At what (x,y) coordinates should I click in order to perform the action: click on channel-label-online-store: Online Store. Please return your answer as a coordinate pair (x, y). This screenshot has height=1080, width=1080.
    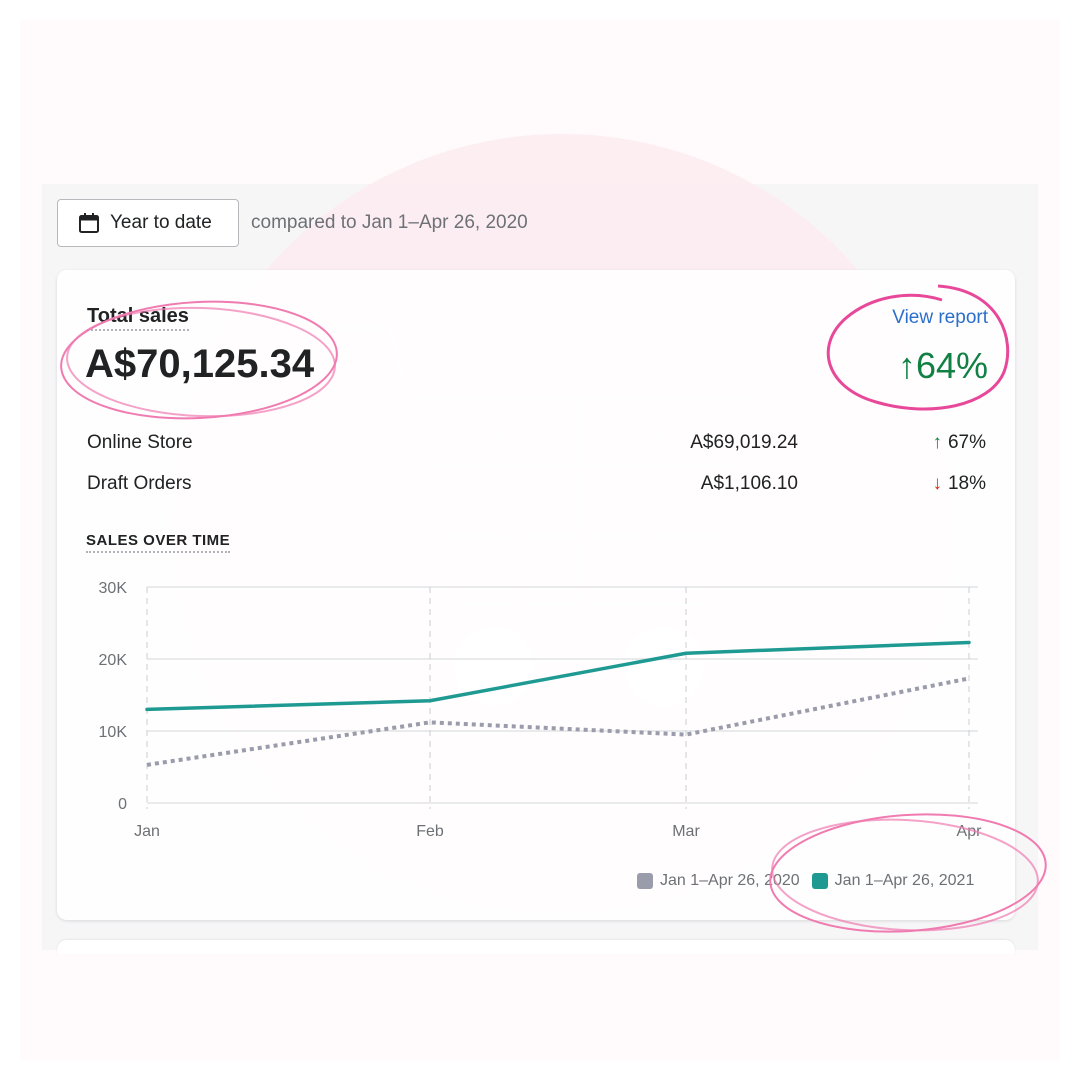
    Looking at the image, I should click on (140, 442).